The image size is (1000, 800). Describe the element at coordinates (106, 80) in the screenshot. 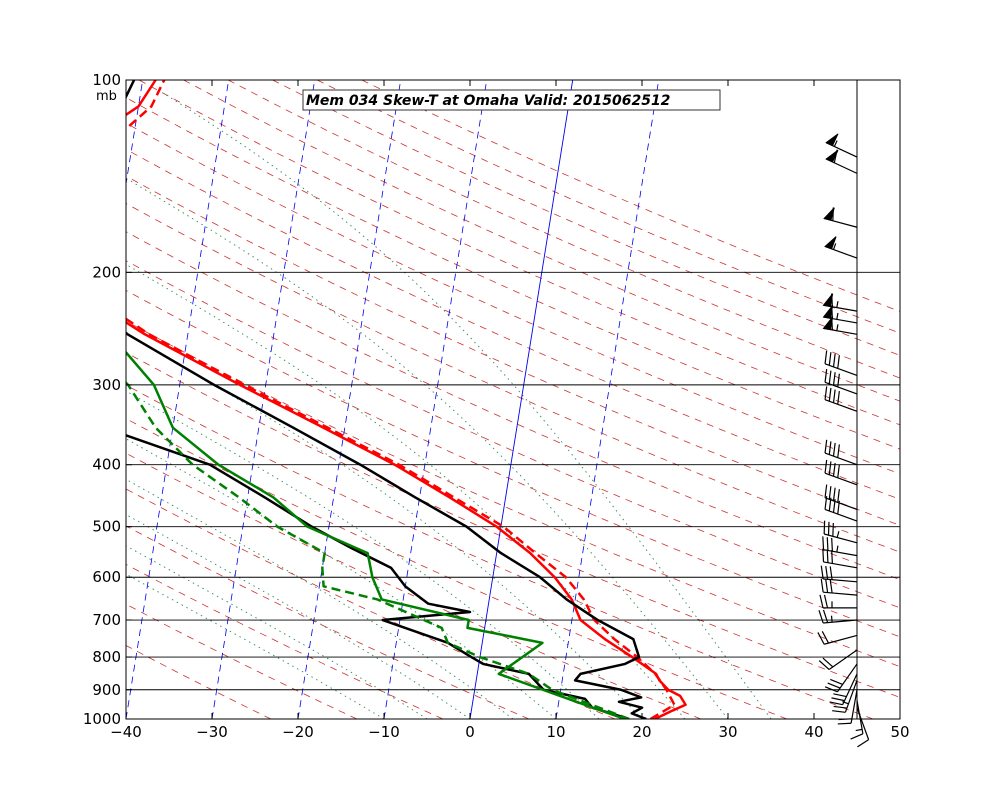

I see `pressure-tick-label: 100` at that location.